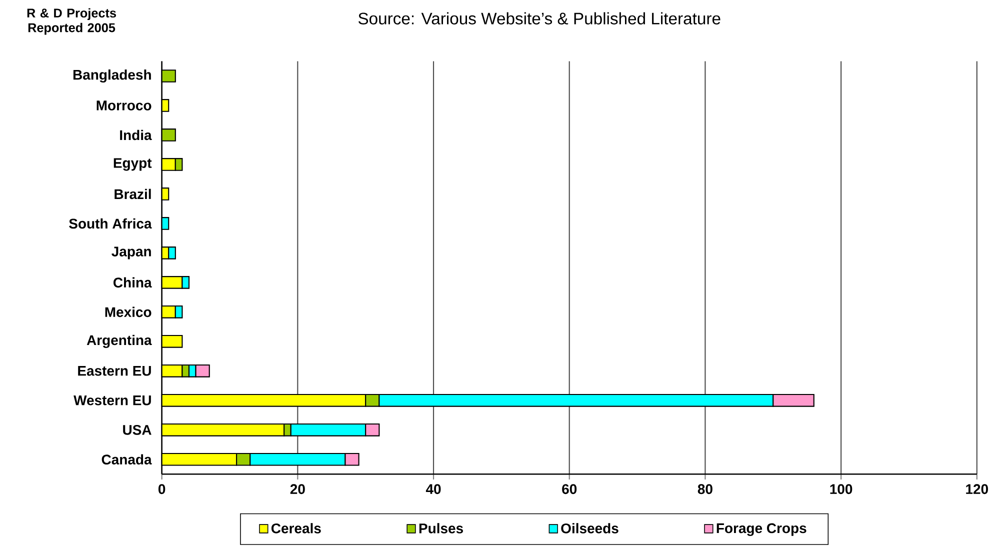 Image resolution: width=993 pixels, height=555 pixels. Describe the element at coordinates (127, 459) in the screenshot. I see `y-tick-label: Canada` at that location.